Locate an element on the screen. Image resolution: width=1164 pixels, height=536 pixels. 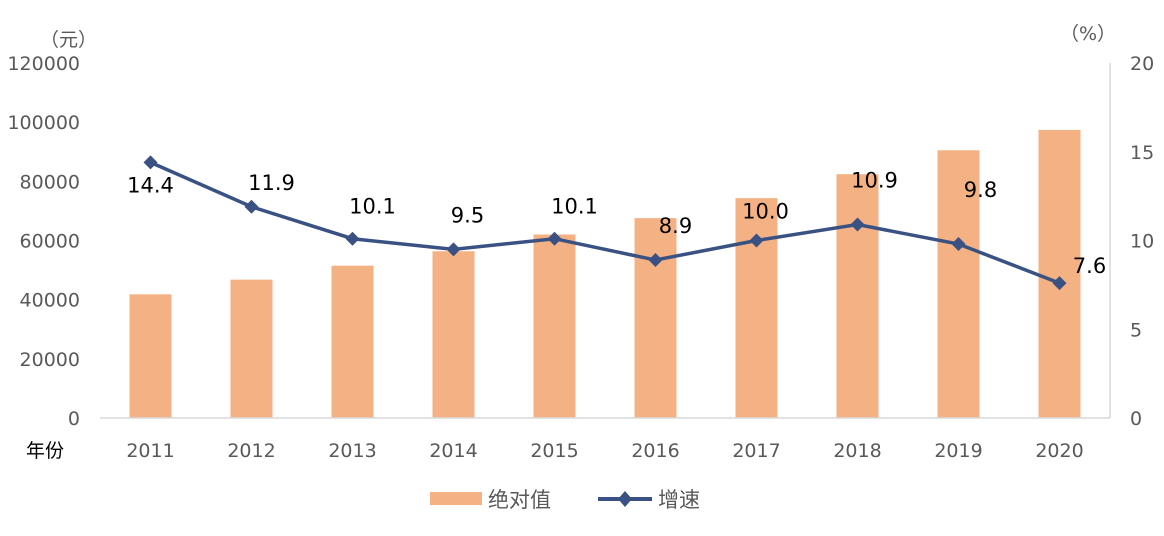
left-tick-label: 80000 is located at coordinates (50, 182).